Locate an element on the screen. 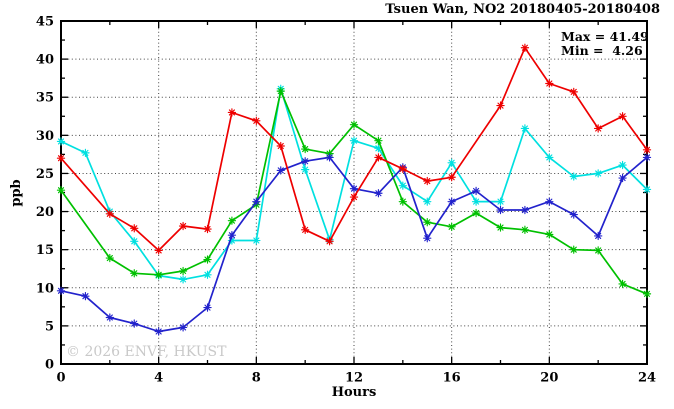  y-tick-label: 0 is located at coordinates (49, 365).